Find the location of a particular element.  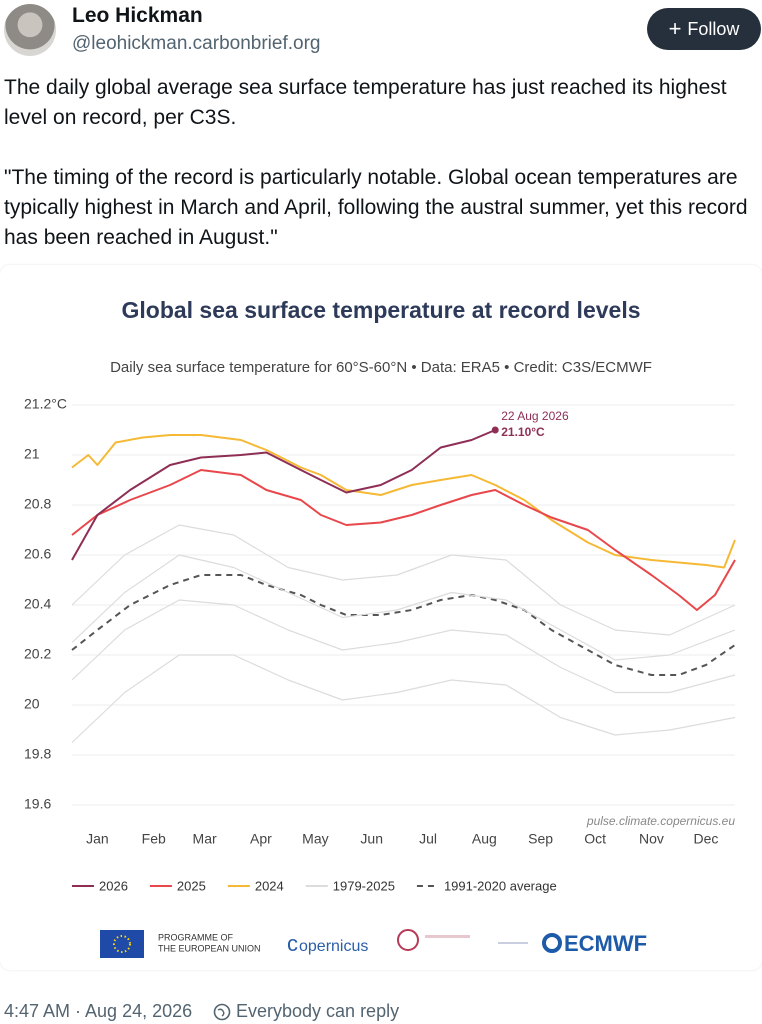

x-tick-label: Aug is located at coordinates (484, 839).